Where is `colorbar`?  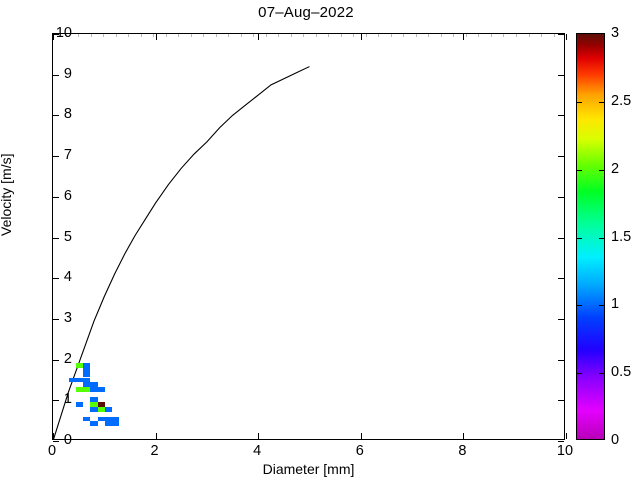 colorbar is located at coordinates (590, 236).